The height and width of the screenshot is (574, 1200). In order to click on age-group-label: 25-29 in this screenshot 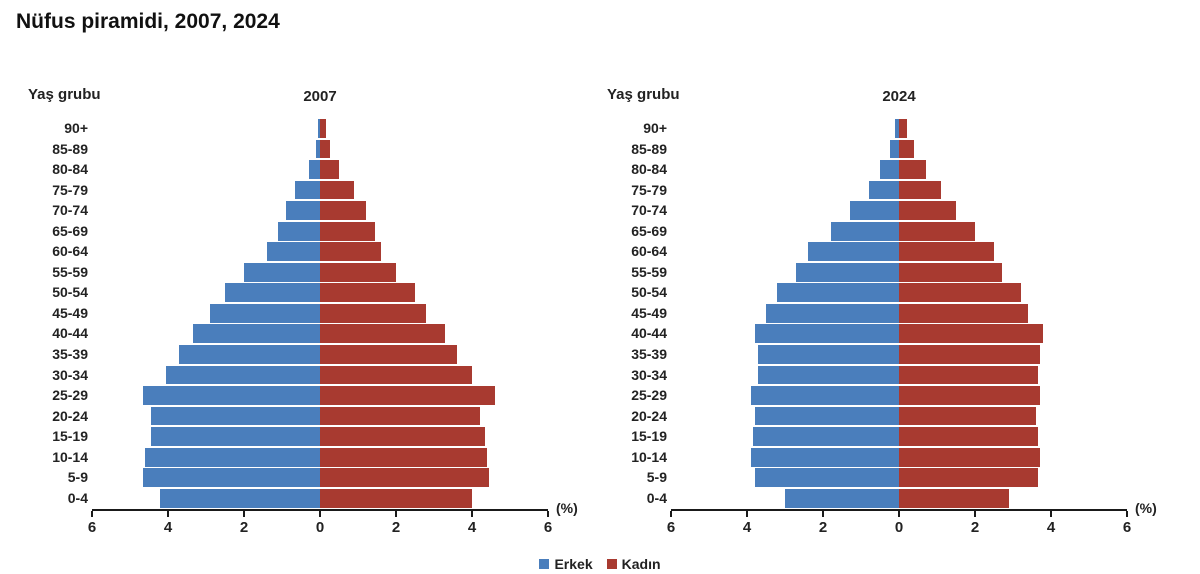, I will do `click(70, 395)`.